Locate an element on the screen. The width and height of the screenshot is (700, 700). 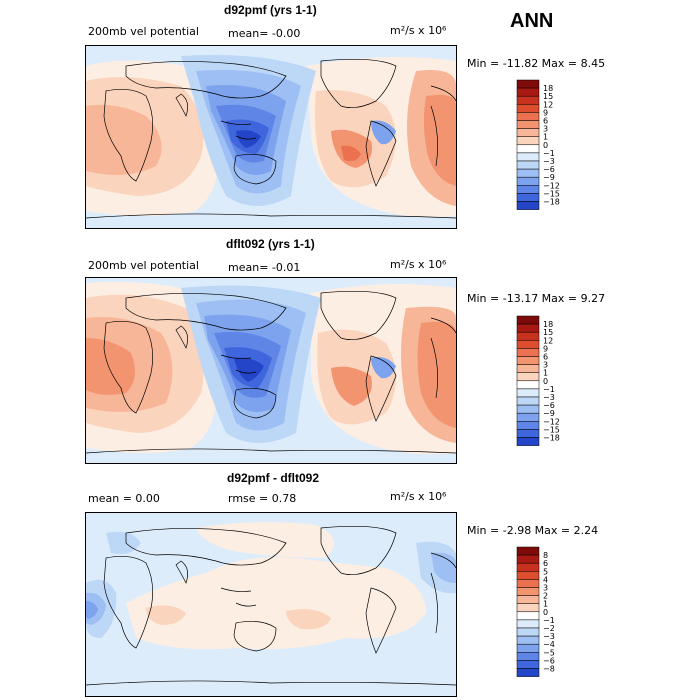
panel-1-map-svg is located at coordinates (271, 137).